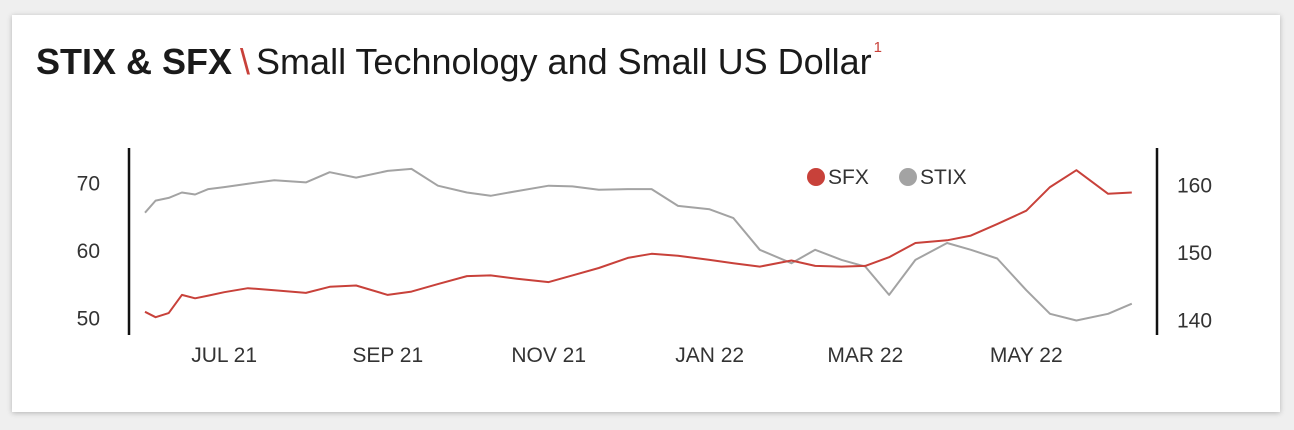 The width and height of the screenshot is (1294, 430). I want to click on x-tick-label: JUL 21, so click(224, 355).